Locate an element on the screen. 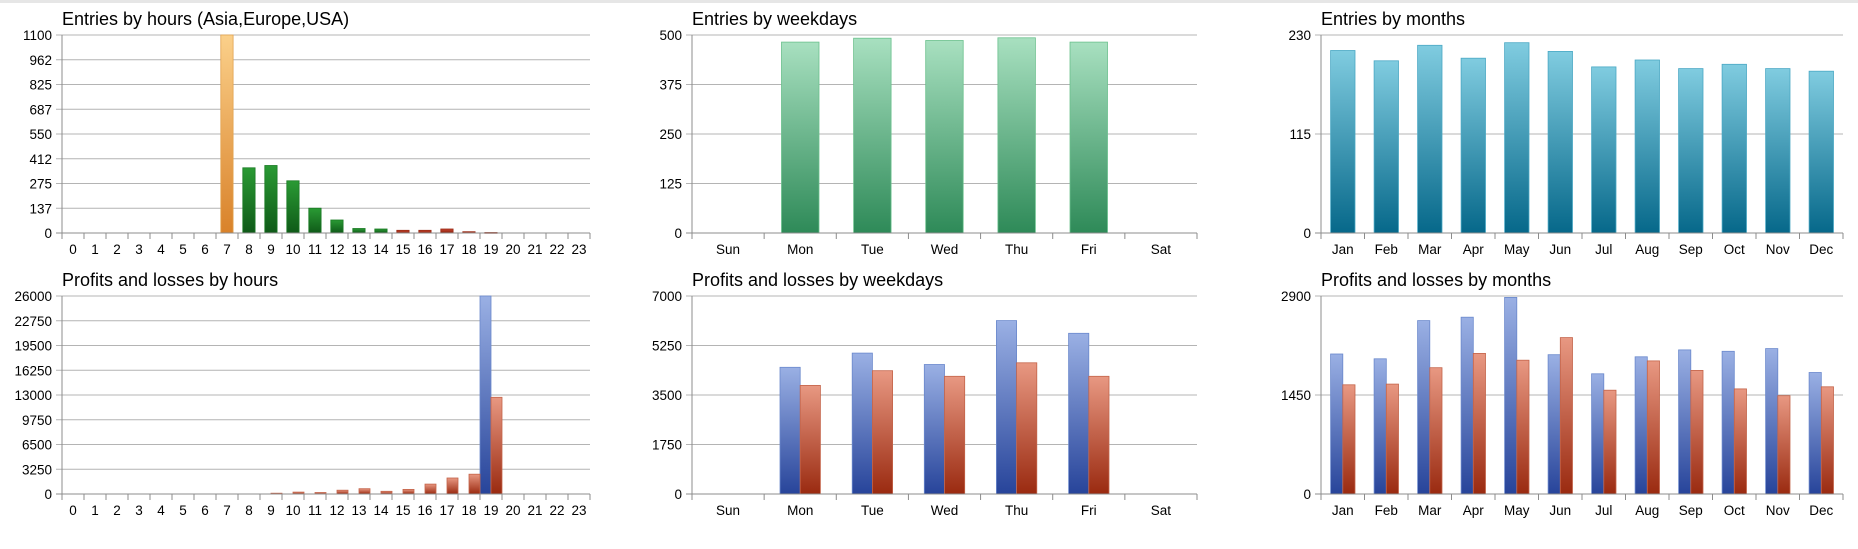  x-tick-label: Jan is located at coordinates (1343, 249).